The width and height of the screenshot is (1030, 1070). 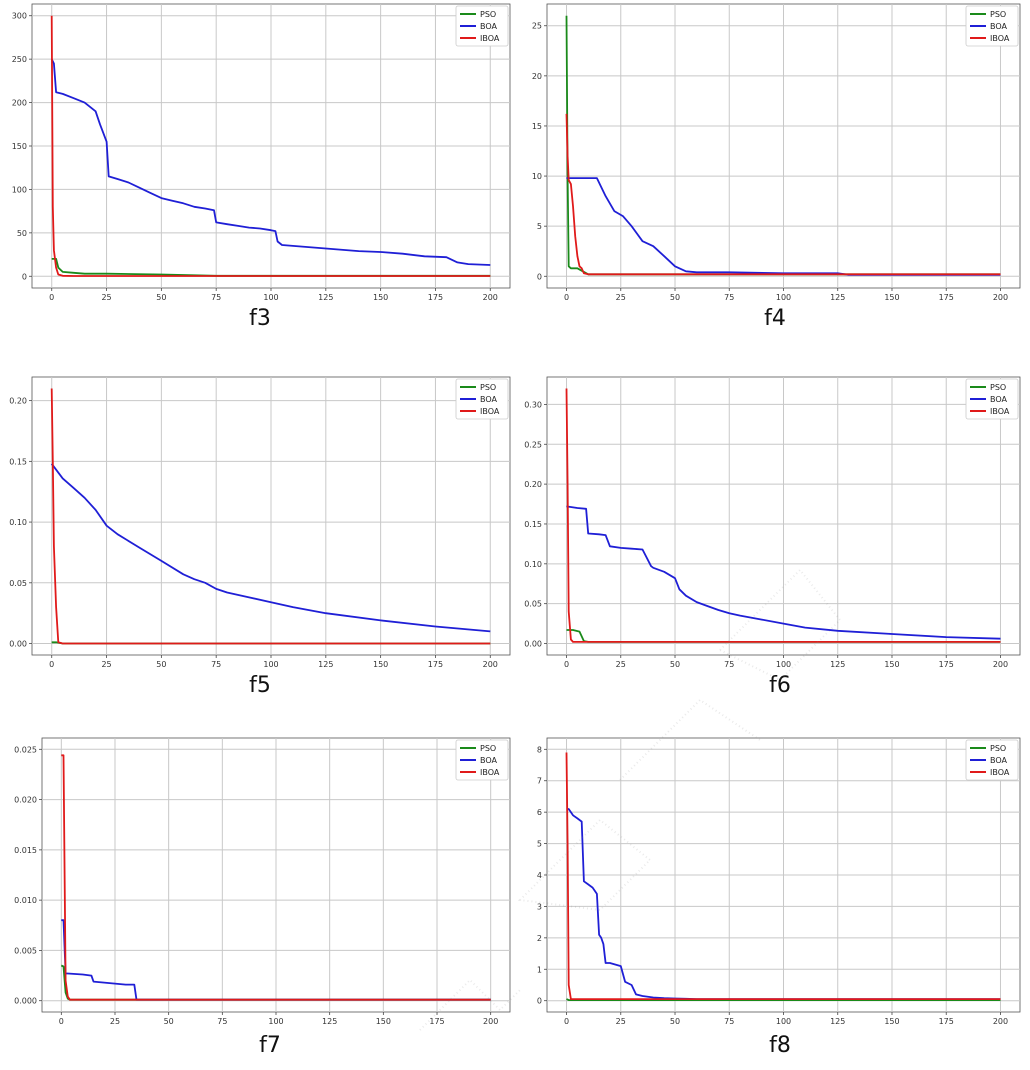 I want to click on y-tick-label: 15, so click(x=537, y=126).